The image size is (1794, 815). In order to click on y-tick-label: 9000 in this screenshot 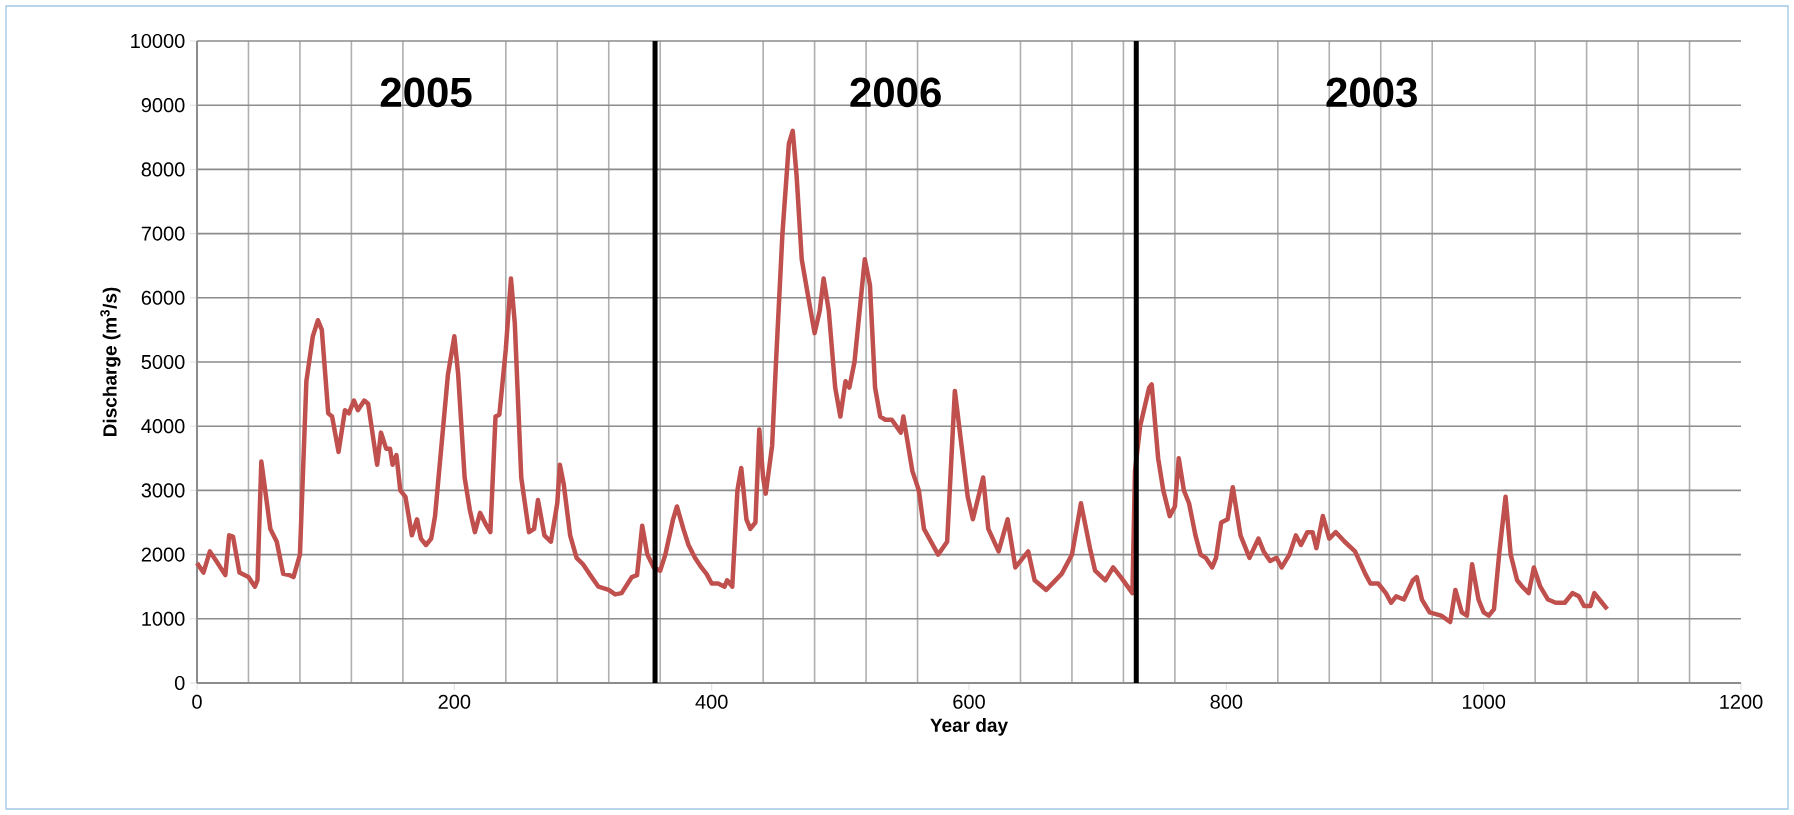, I will do `click(163, 105)`.